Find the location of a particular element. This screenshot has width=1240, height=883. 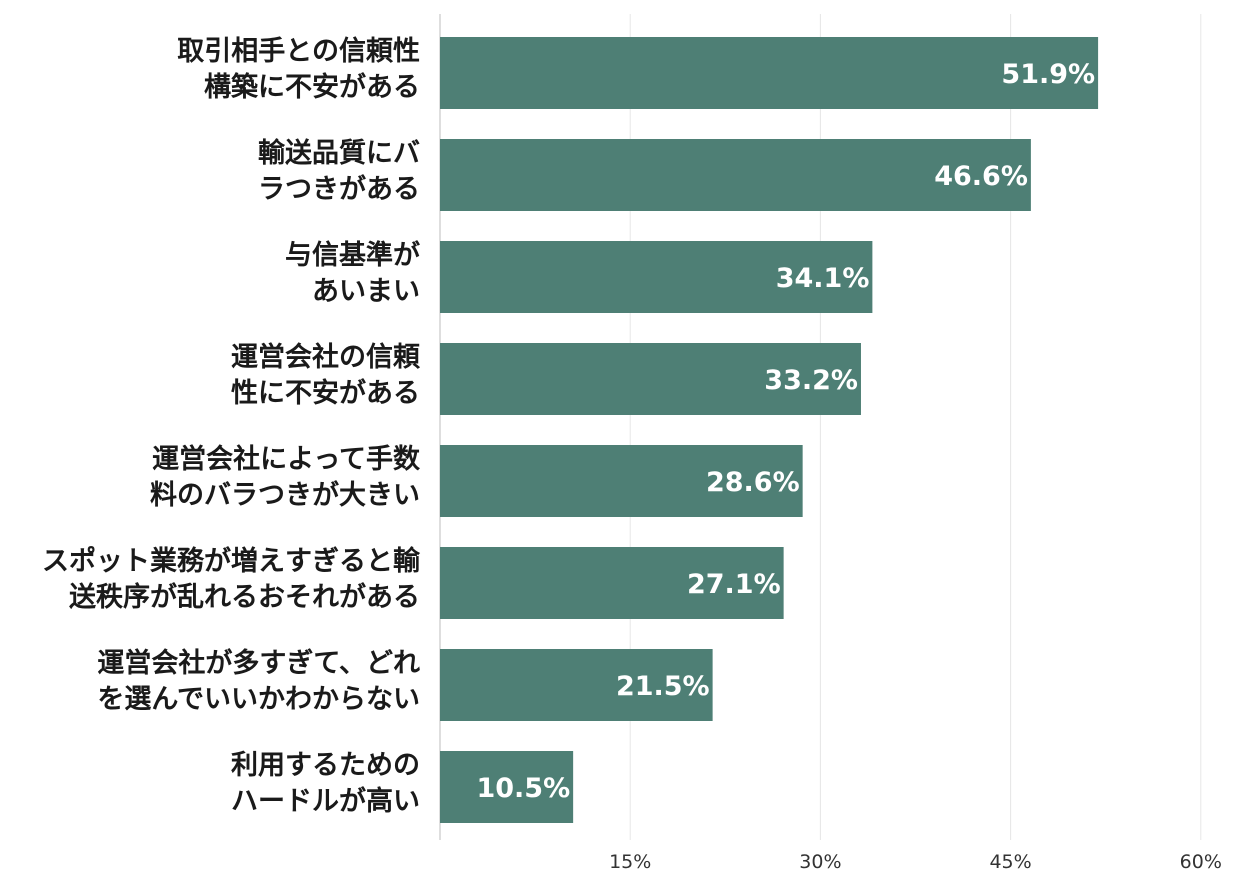

category-label-line: 輸送品質にバ is located at coordinates (339, 153).